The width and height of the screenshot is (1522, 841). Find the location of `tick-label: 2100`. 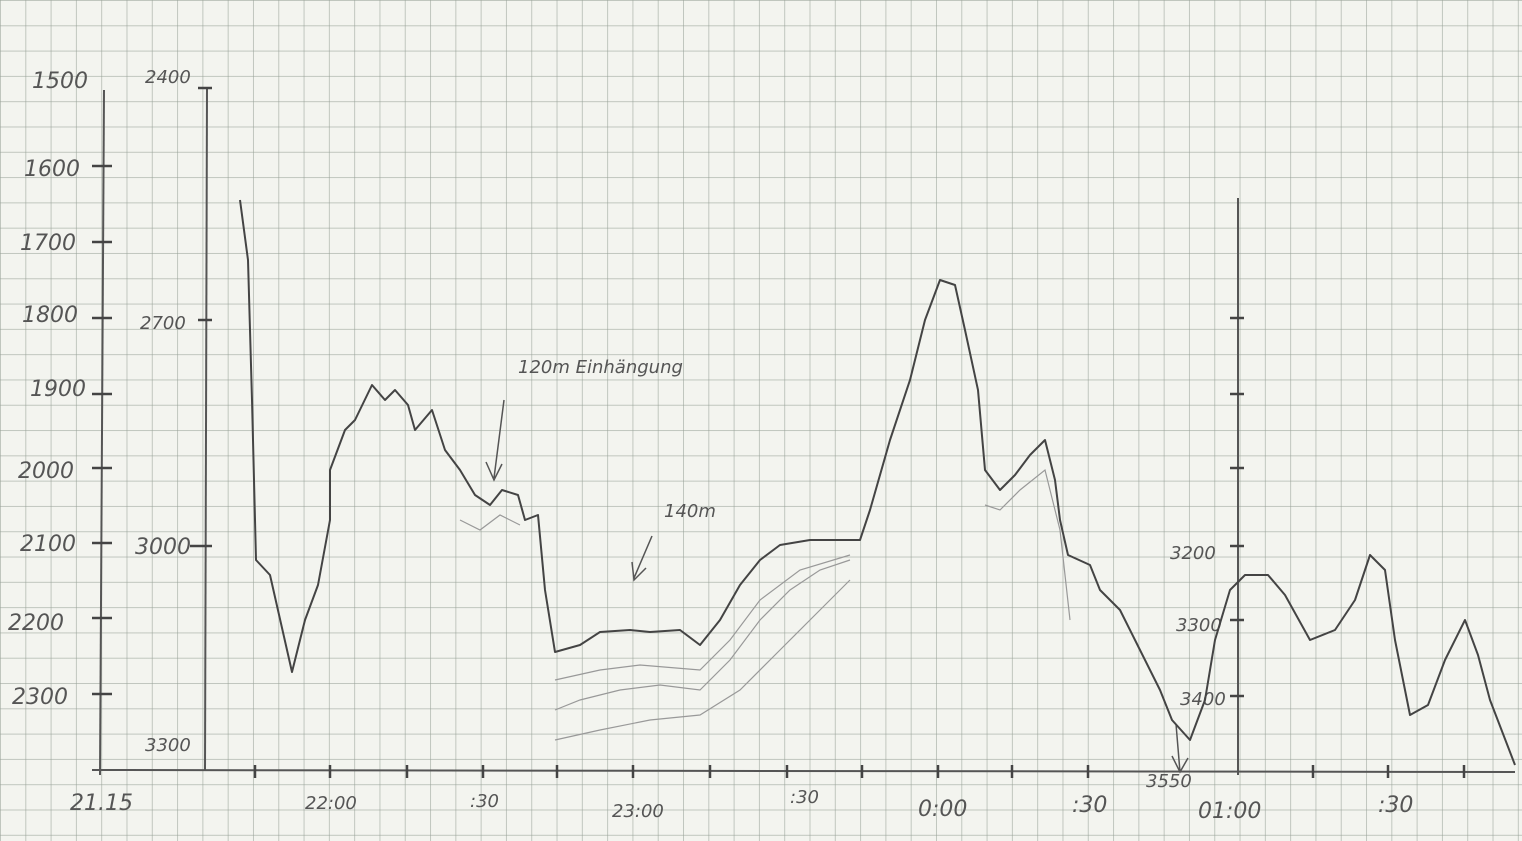

tick-label: 2100 is located at coordinates (48, 544).